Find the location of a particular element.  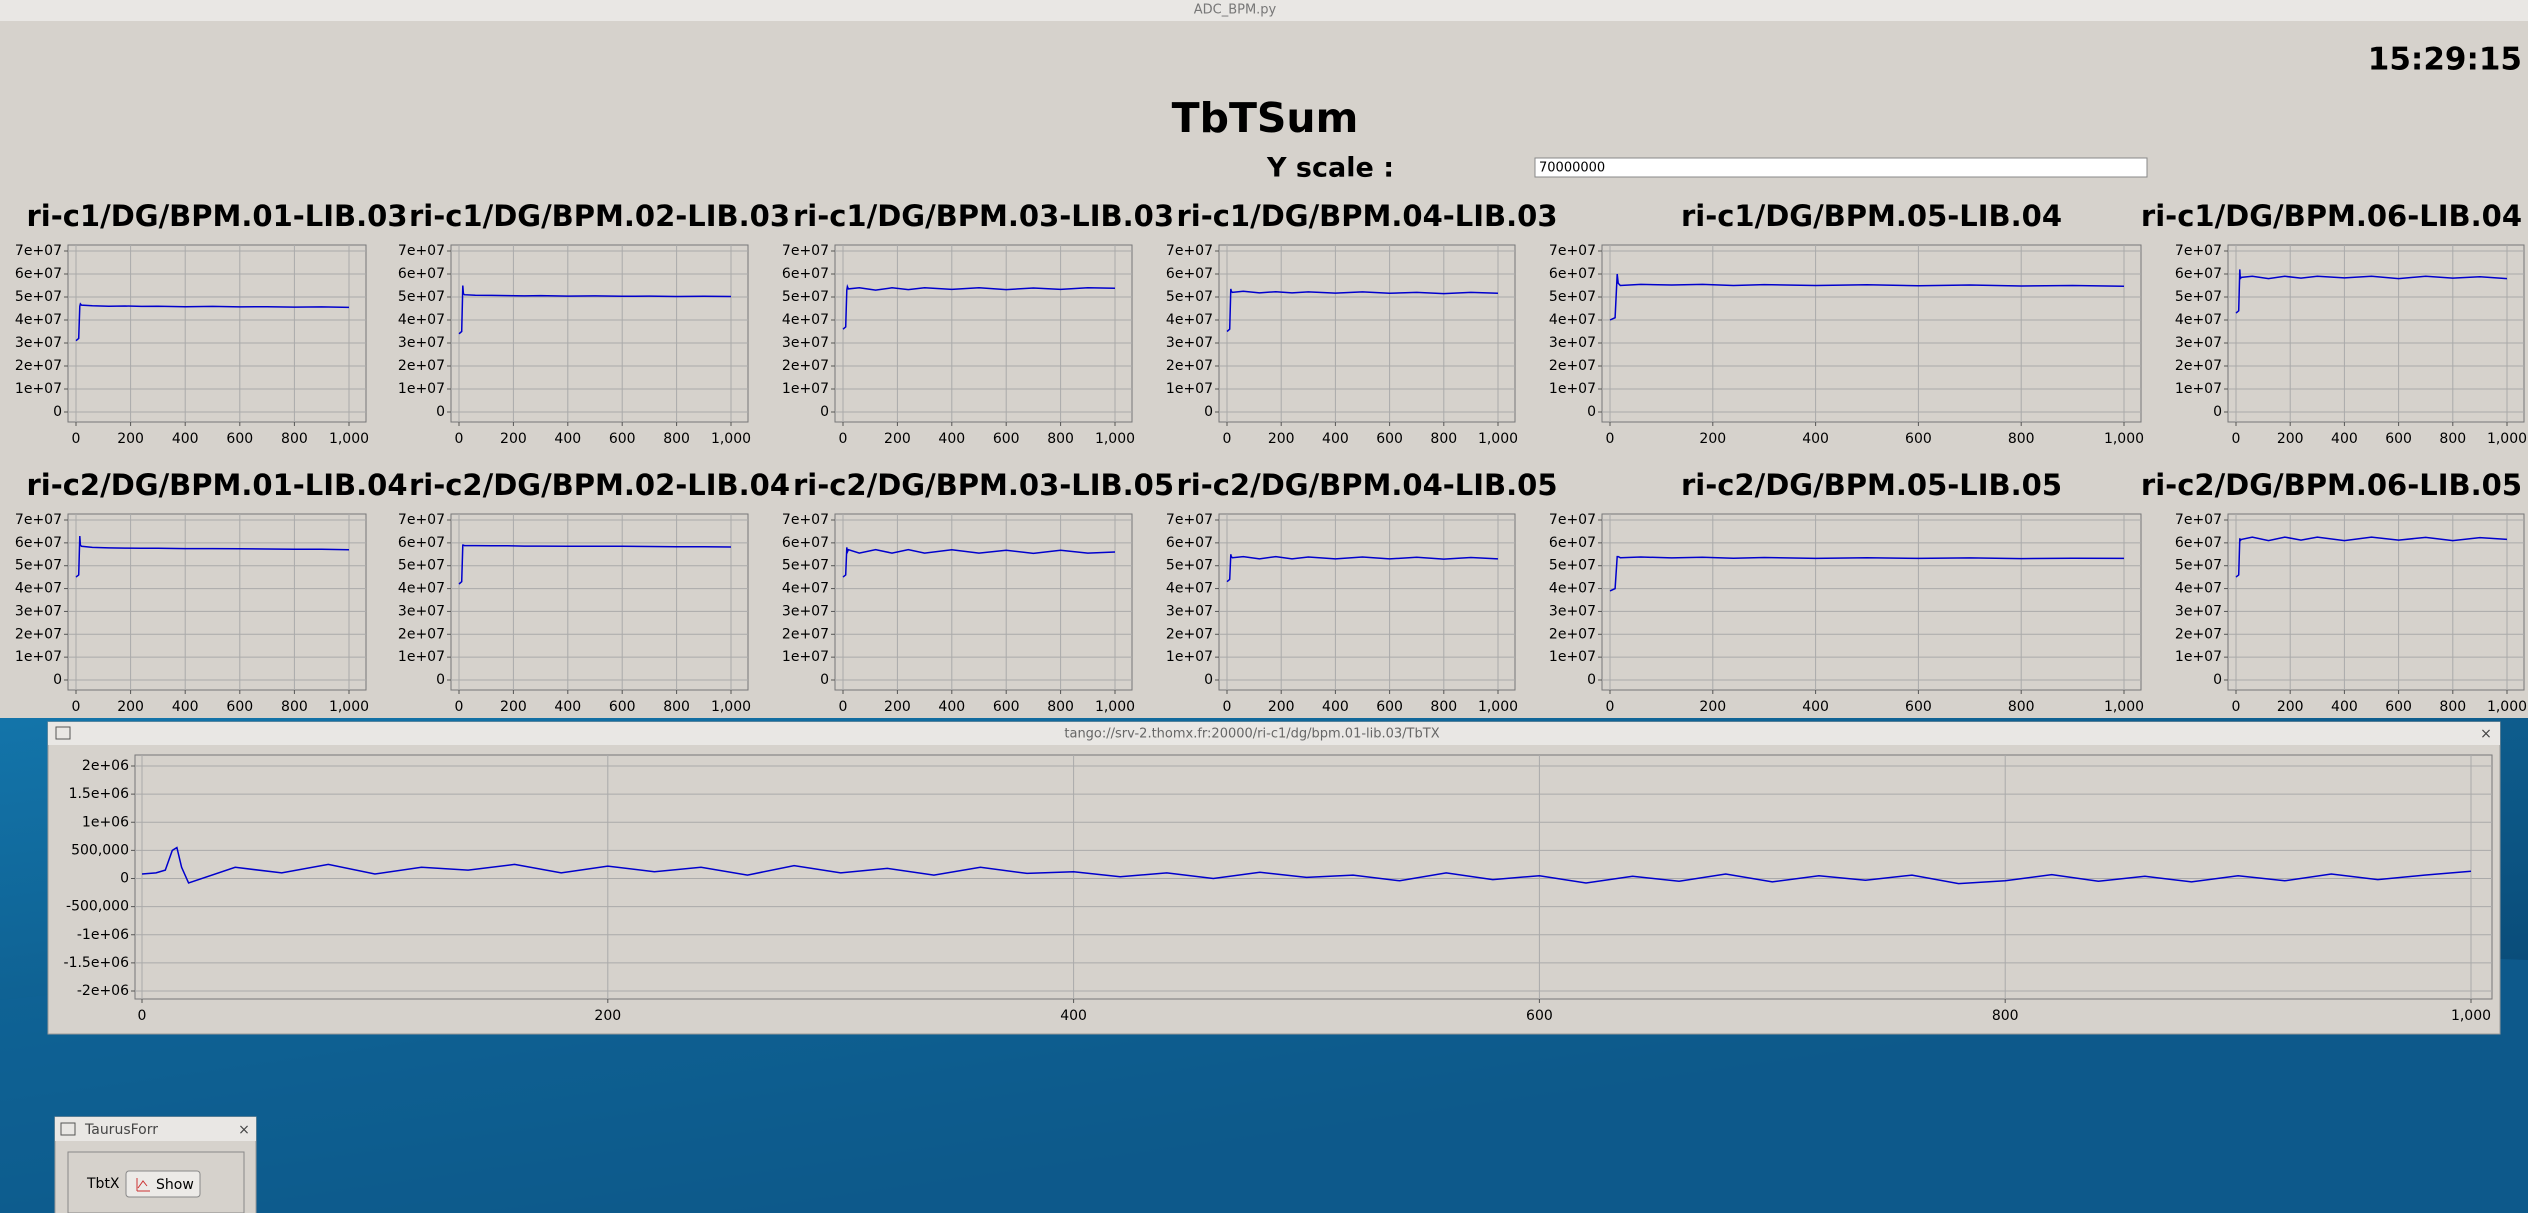

y-tick-label: 1e+06 is located at coordinates (105, 822).